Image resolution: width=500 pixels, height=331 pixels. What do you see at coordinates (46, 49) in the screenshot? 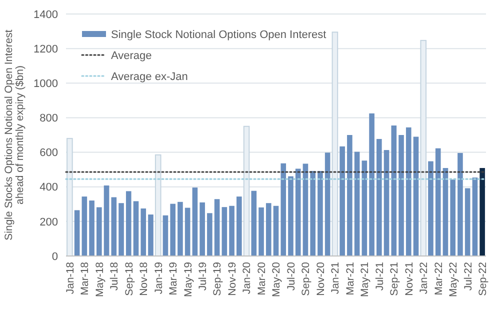
I see `y-tick-label: 1200` at bounding box center [46, 49].